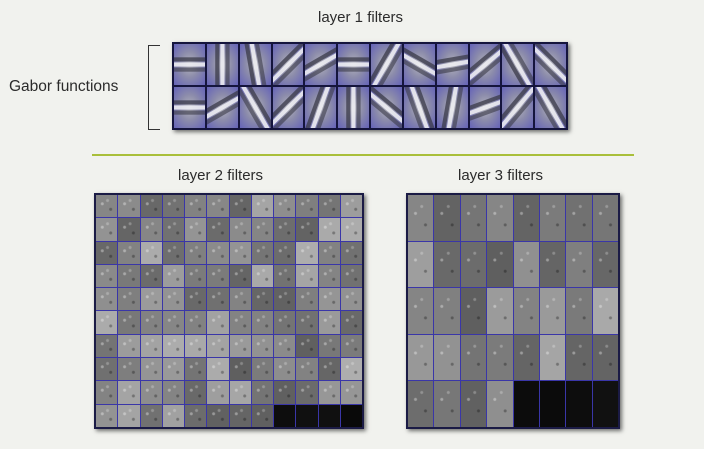 The image size is (704, 449). What do you see at coordinates (64, 86) in the screenshot?
I see `gabor-label: Gabor functions` at bounding box center [64, 86].